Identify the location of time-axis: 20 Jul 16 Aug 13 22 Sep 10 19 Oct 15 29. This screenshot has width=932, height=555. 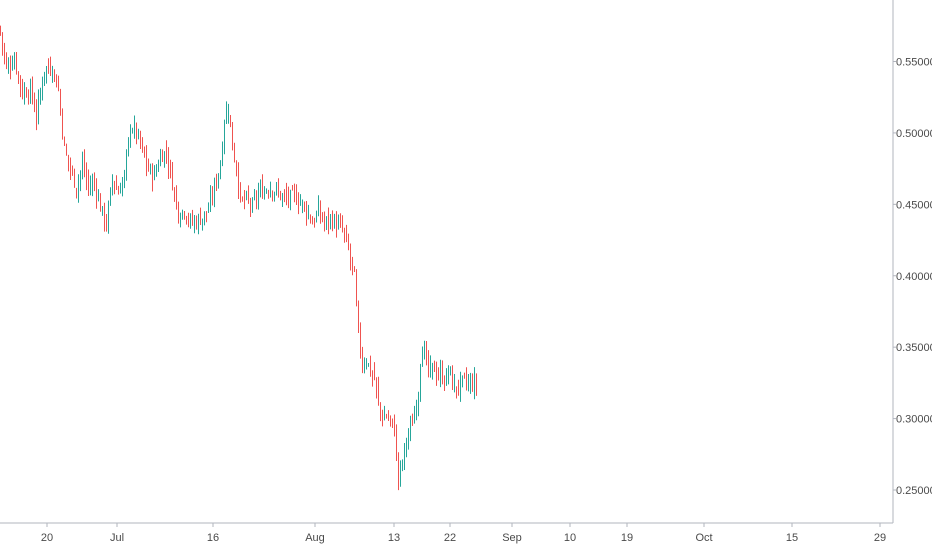
(463, 533).